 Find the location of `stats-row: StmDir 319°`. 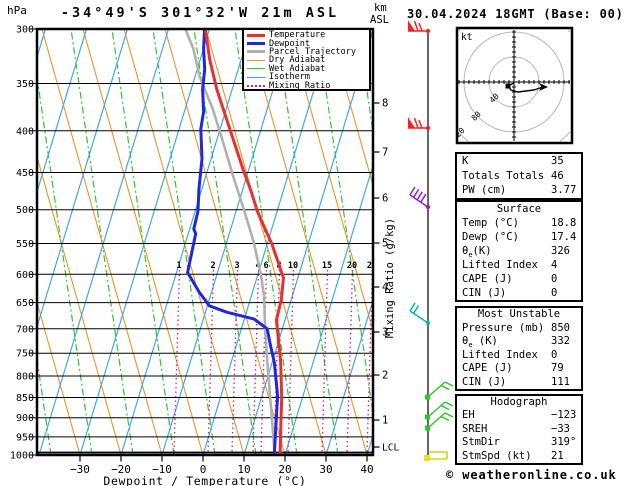

stats-row: StmDir 319° is located at coordinates (519, 442).